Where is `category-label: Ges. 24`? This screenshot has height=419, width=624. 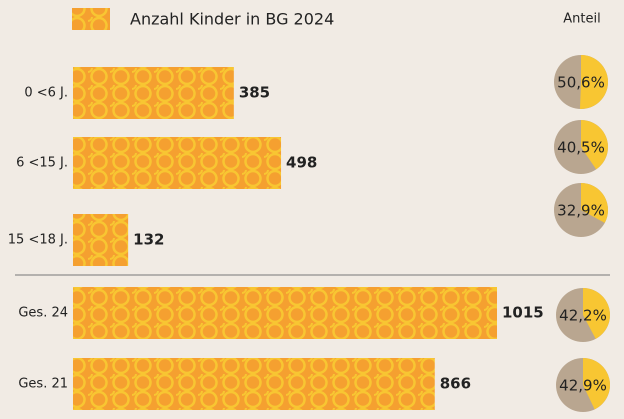 category-label: Ges. 24 is located at coordinates (43, 313).